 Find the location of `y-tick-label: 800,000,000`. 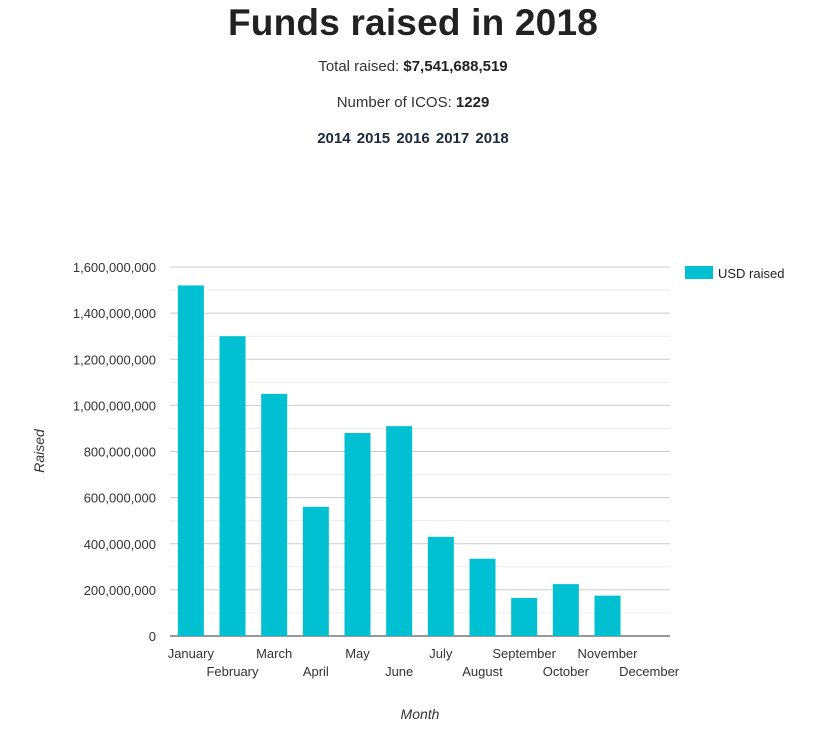

y-tick-label: 800,000,000 is located at coordinates (120, 452).